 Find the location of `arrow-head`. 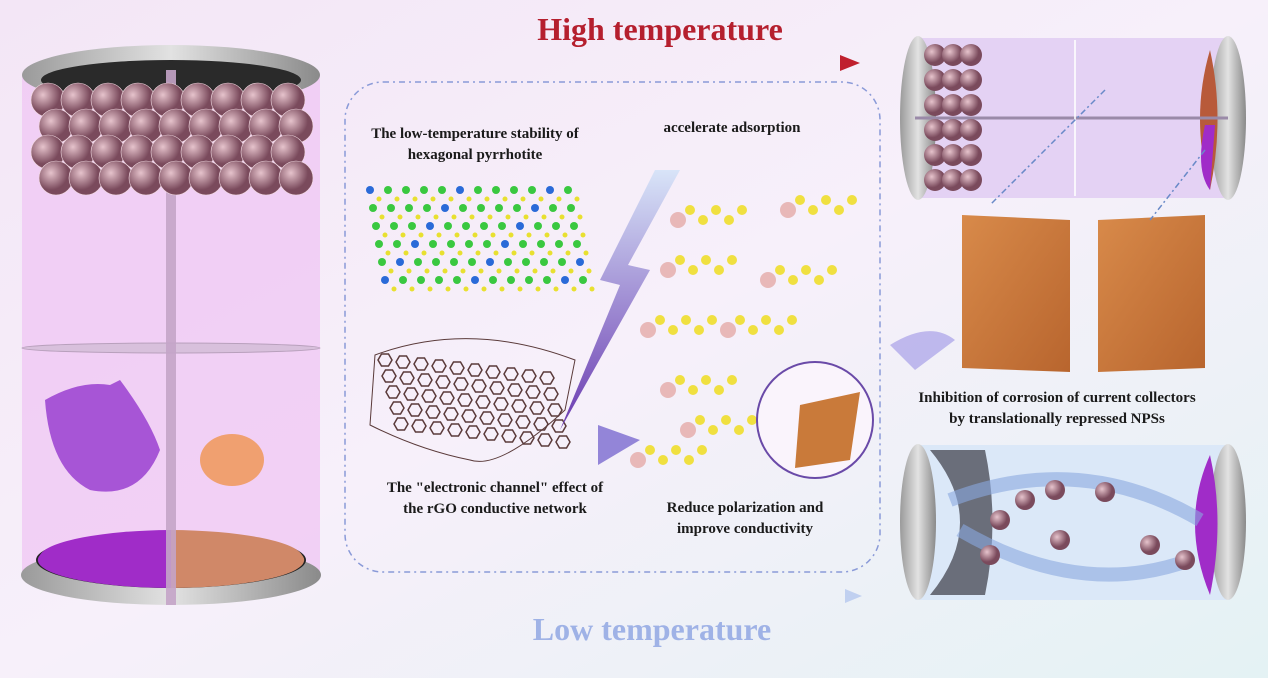

arrow-head is located at coordinates (853, 596).